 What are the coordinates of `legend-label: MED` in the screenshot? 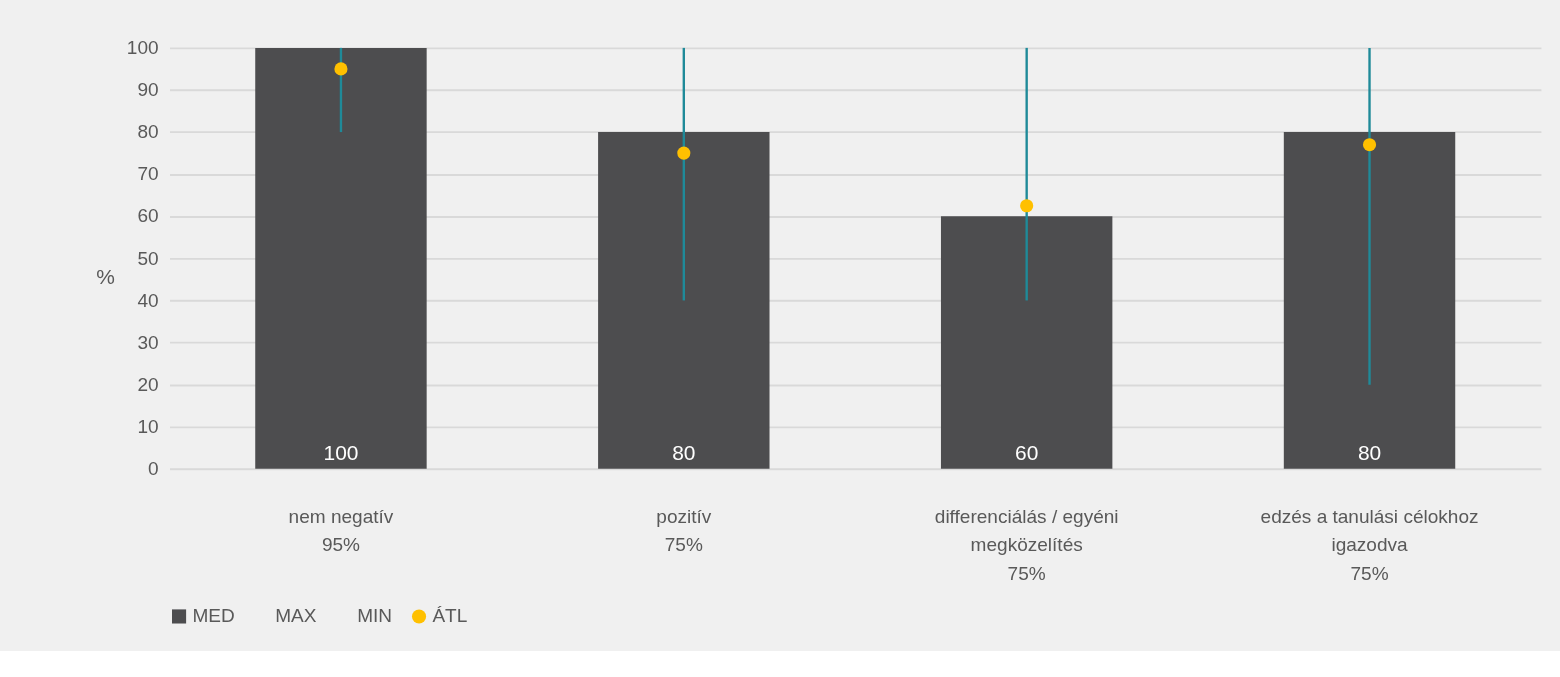 It's located at (213, 616).